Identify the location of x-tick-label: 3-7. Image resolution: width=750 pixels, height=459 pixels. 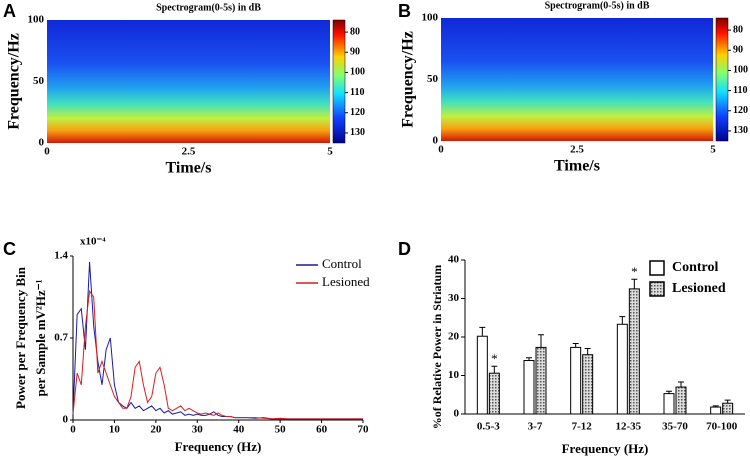
(535, 427).